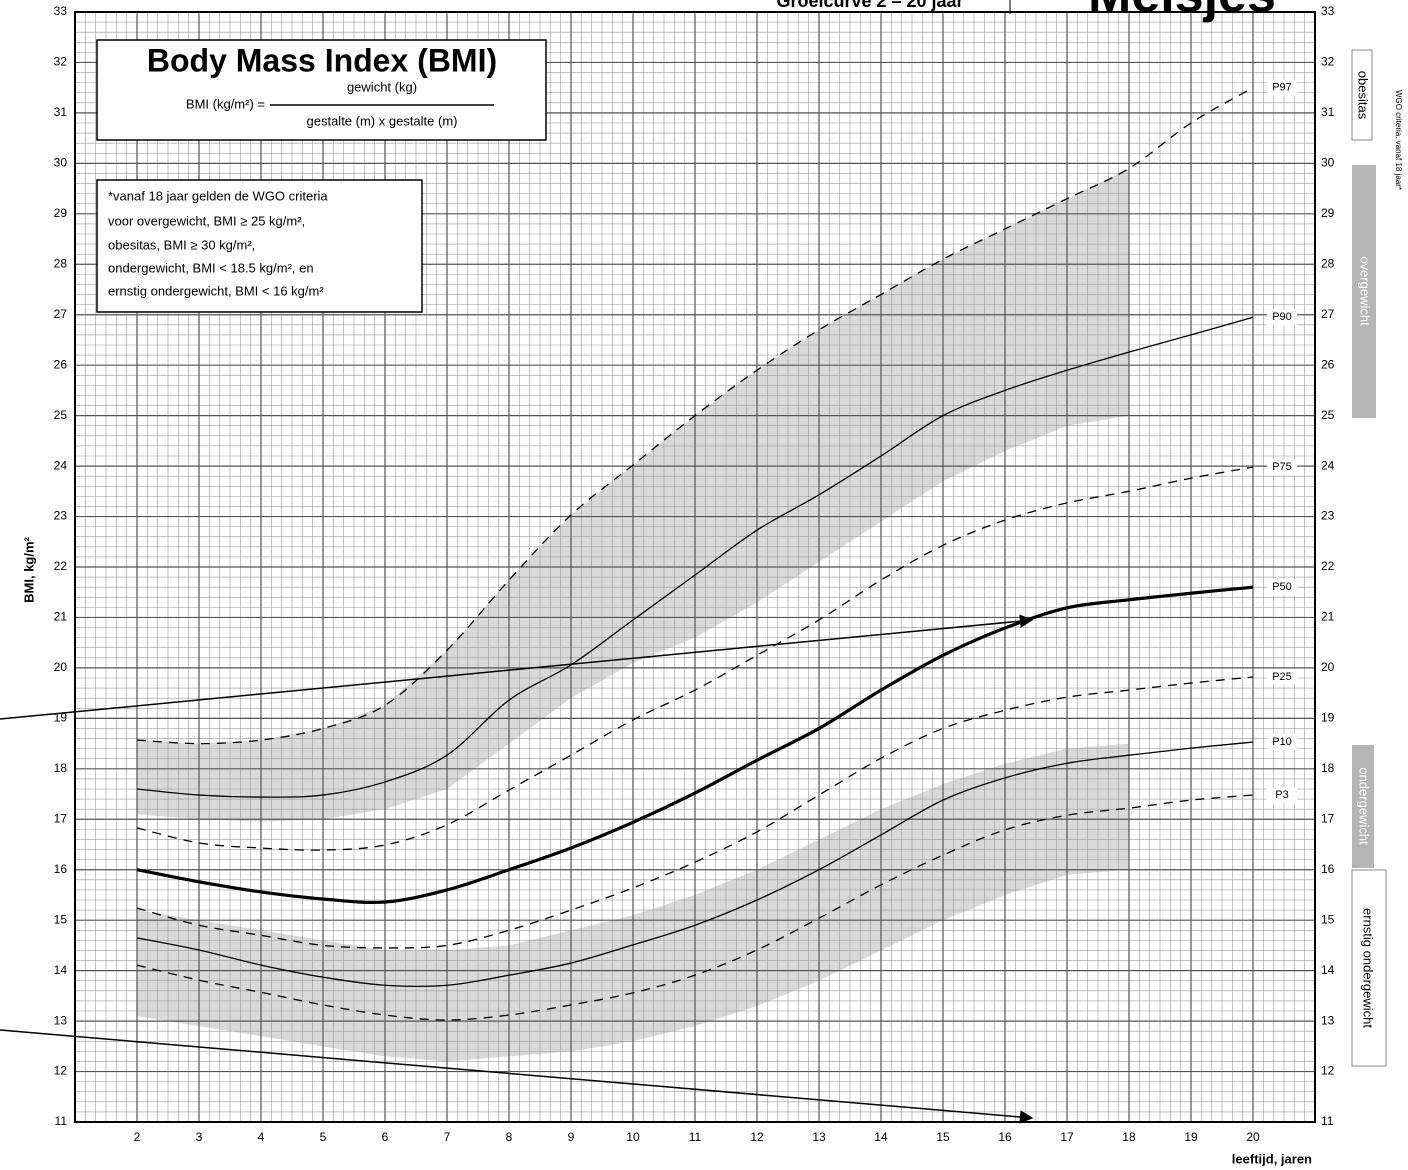 This screenshot has width=1408, height=1170. I want to click on header-title: Meisjes, so click(1182, 12).